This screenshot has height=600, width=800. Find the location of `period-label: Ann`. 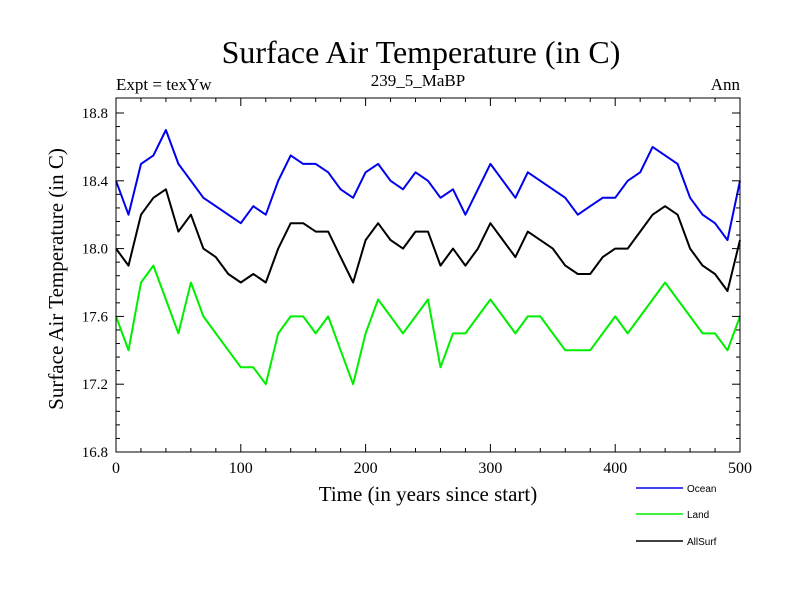

period-label: Ann is located at coordinates (726, 84).